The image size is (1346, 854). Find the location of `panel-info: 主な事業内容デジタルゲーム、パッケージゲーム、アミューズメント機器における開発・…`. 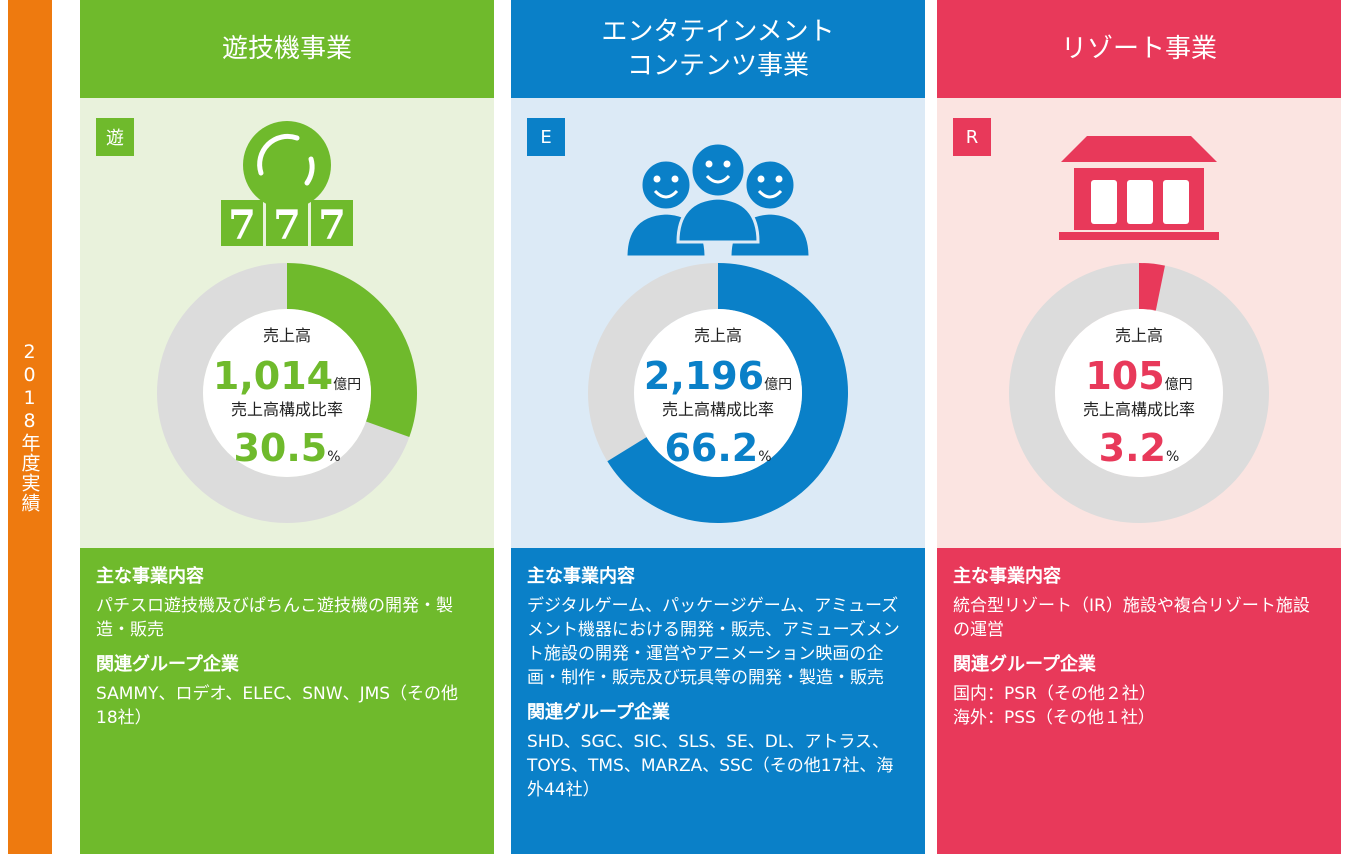

panel-info: 主な事業内容デジタルゲーム、パッケージゲーム、アミューズメント機器における開発・… is located at coordinates (718, 701).